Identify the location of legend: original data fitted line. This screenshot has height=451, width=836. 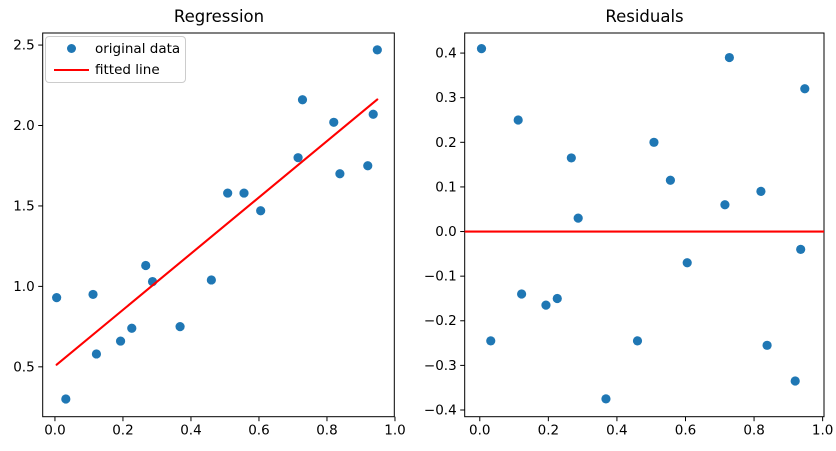
(115, 59).